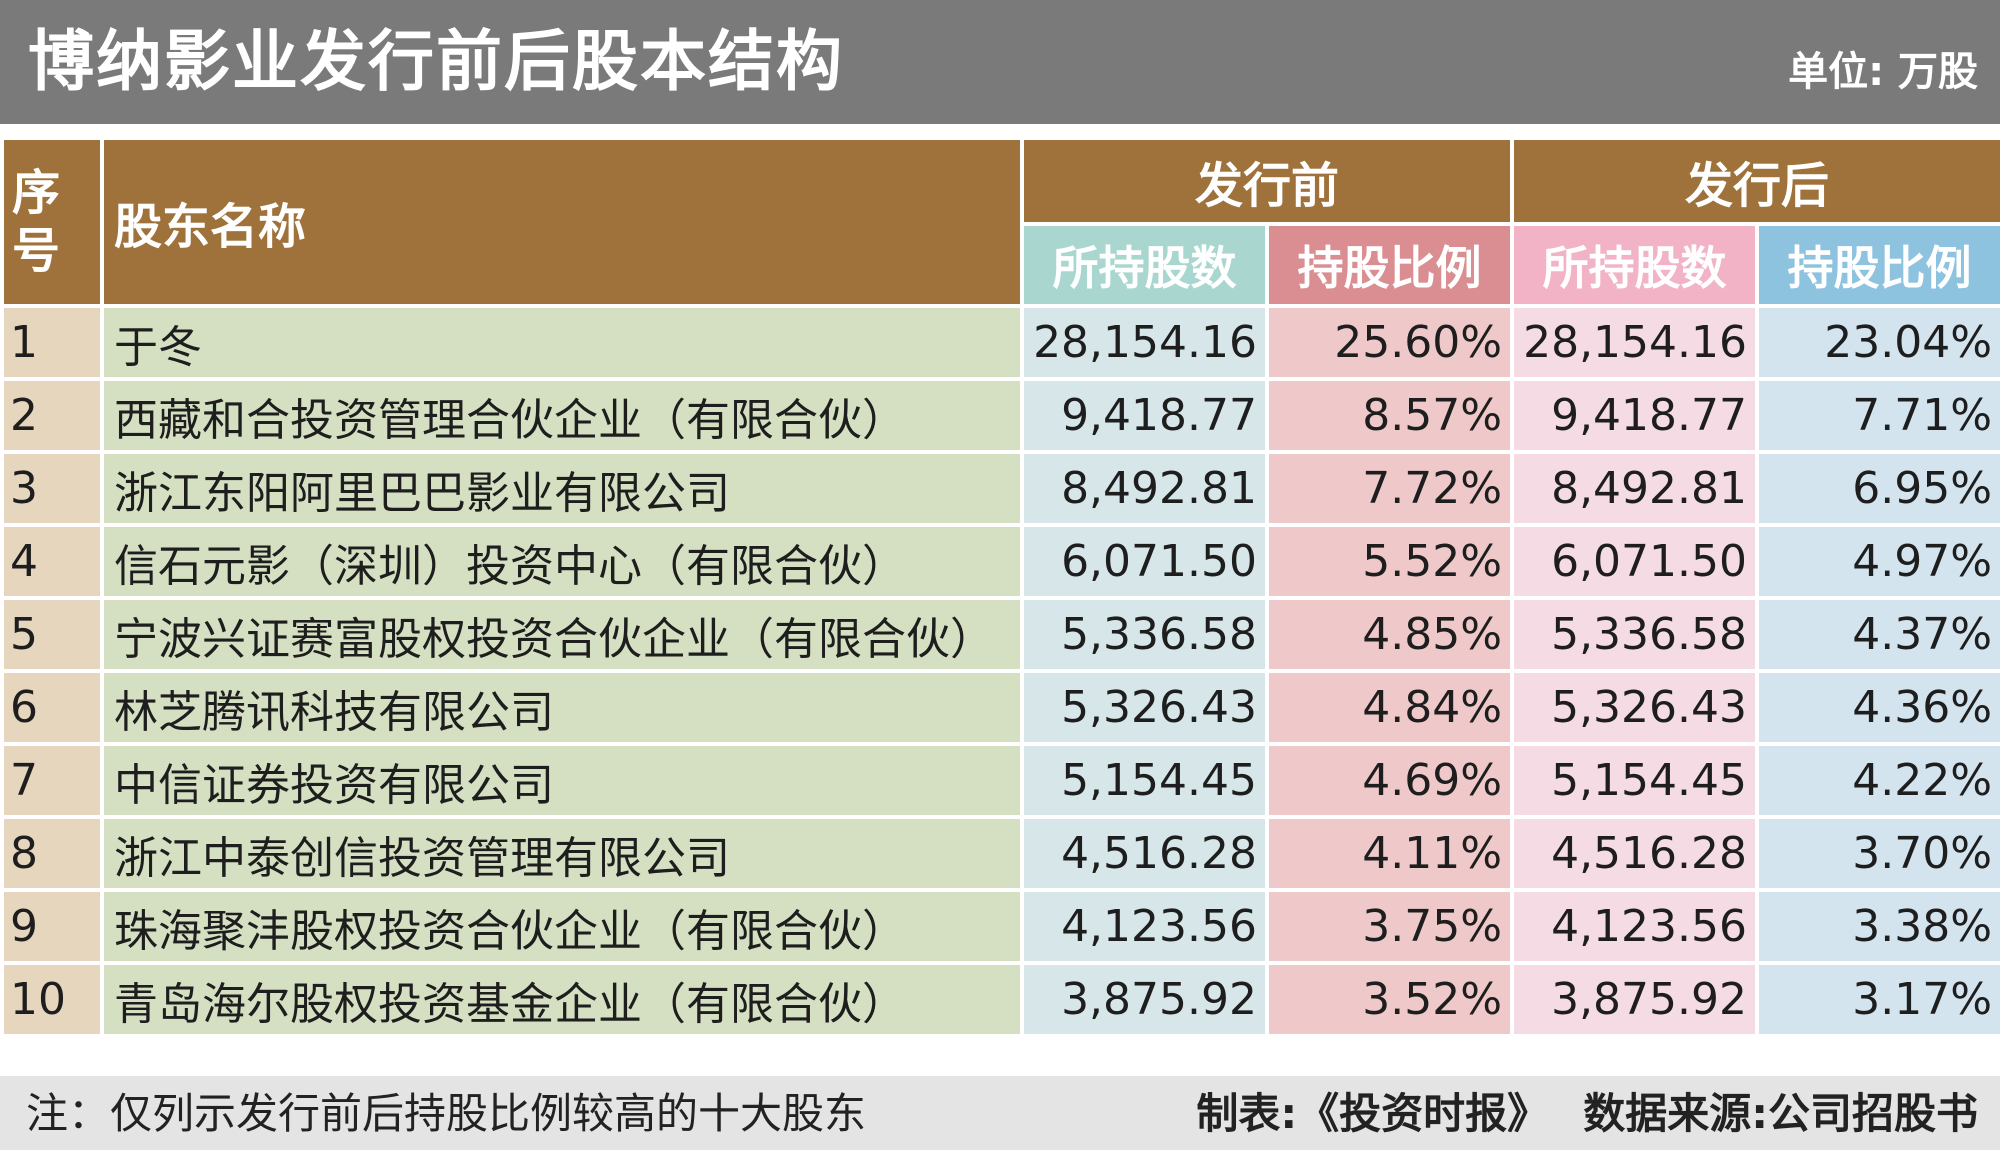 Image resolution: width=2000 pixels, height=1150 pixels. Describe the element at coordinates (1247, 1113) in the screenshot. I see `credit-label: 制表:` at that location.